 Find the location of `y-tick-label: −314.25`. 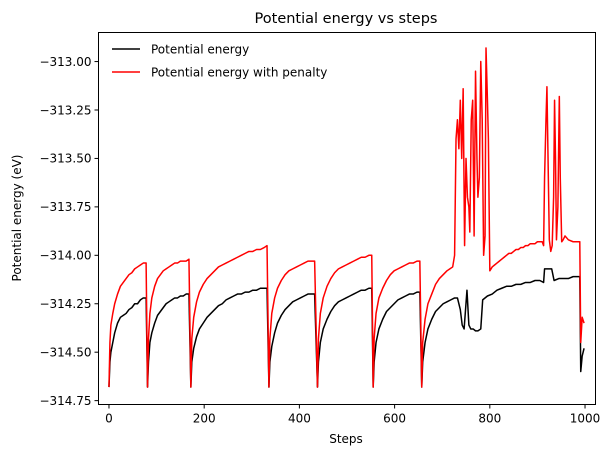

y-tick-label: −314.25 is located at coordinates (65, 304).